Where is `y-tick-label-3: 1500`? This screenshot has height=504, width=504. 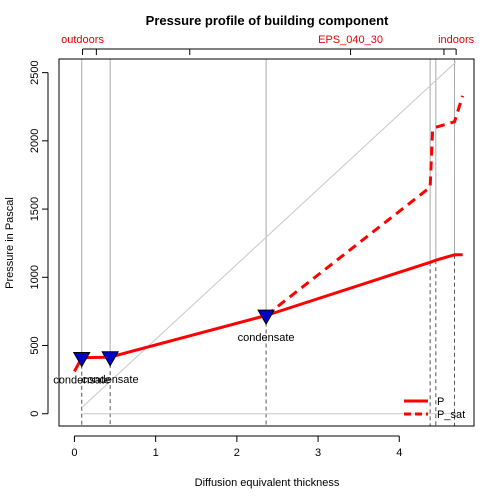 y-tick-label-3: 1500 is located at coordinates (35, 209).